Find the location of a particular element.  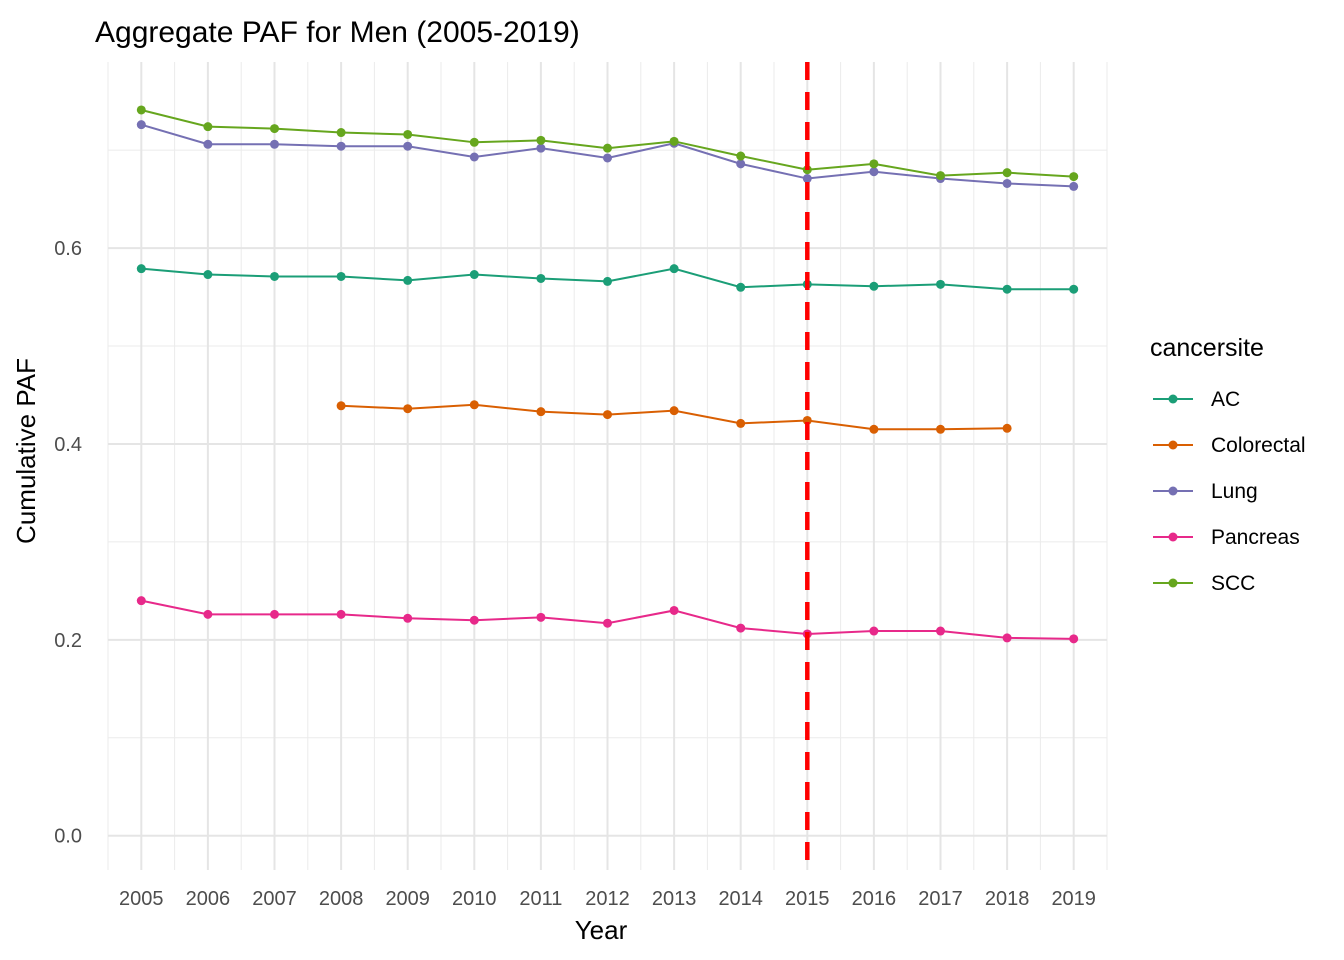

legend-label: Lung is located at coordinates (1234, 491).